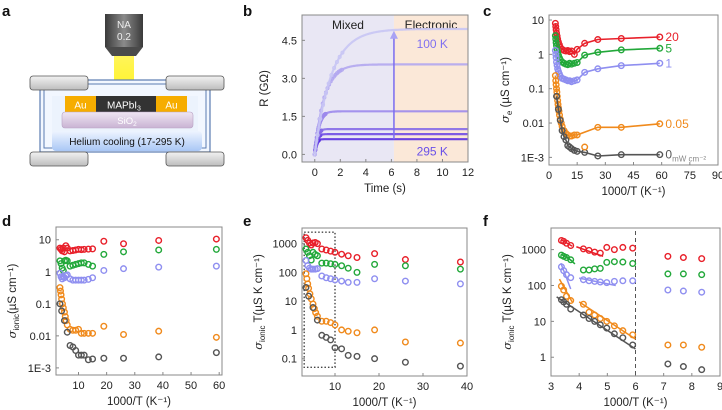  I want to click on x-tick-label: 40, so click(163, 386).